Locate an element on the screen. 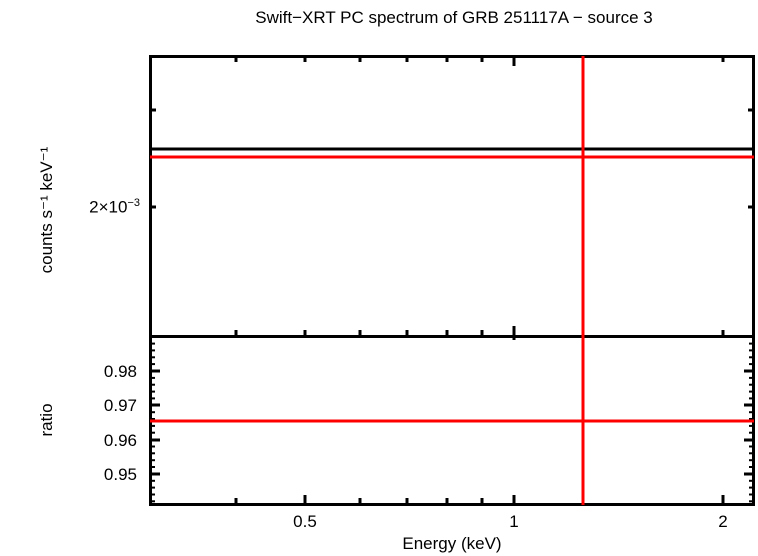 The height and width of the screenshot is (556, 758). ytick-label: 0.96 is located at coordinates (120, 440).